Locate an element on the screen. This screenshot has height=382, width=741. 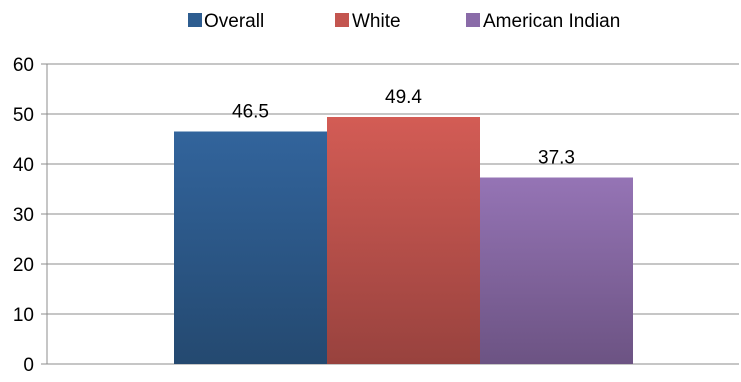
y-axis: 0 10 20 30 40 50 60 is located at coordinates (30, 215).